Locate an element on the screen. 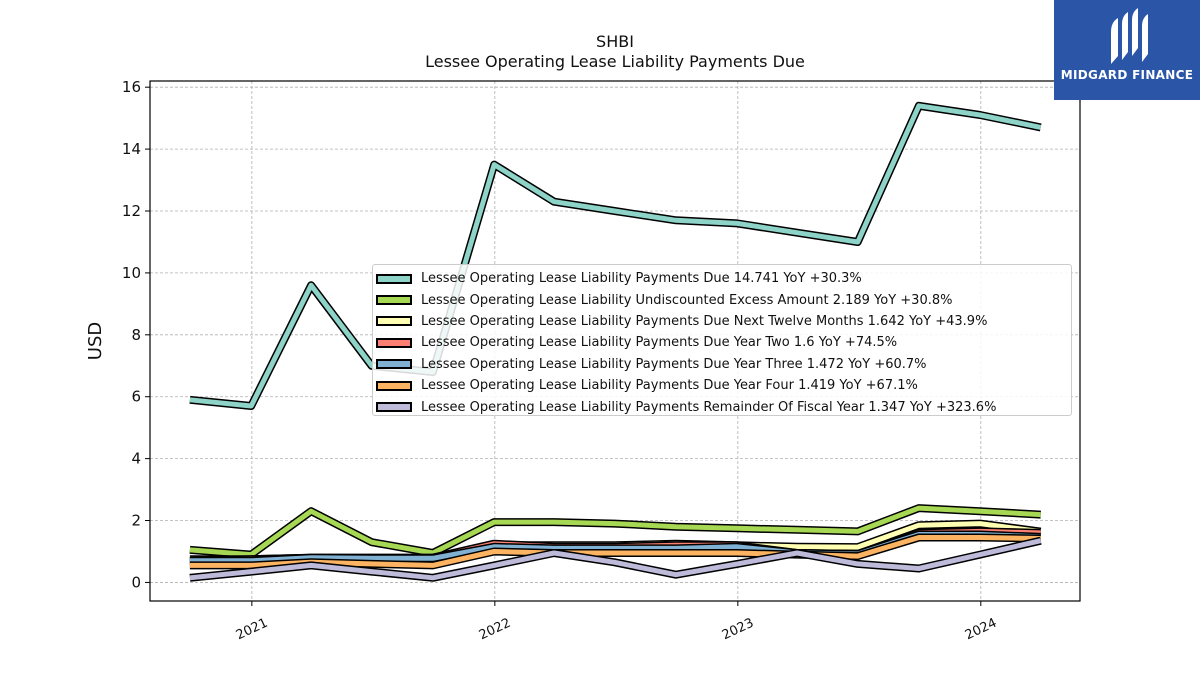 This screenshot has height=675, width=1200. y-tick-label: 2 is located at coordinates (136, 521).